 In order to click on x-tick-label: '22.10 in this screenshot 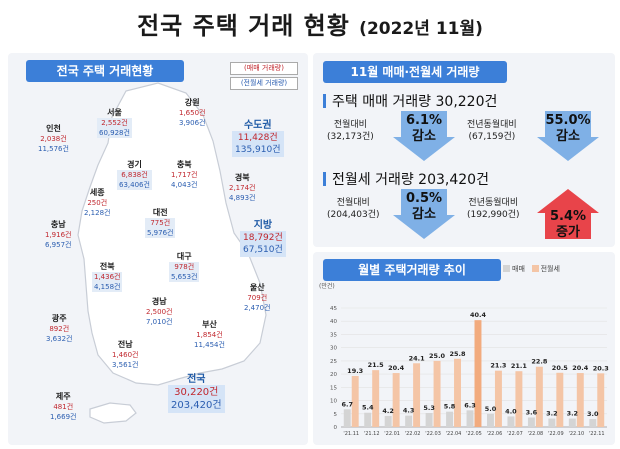, I will do `click(576, 434)`.